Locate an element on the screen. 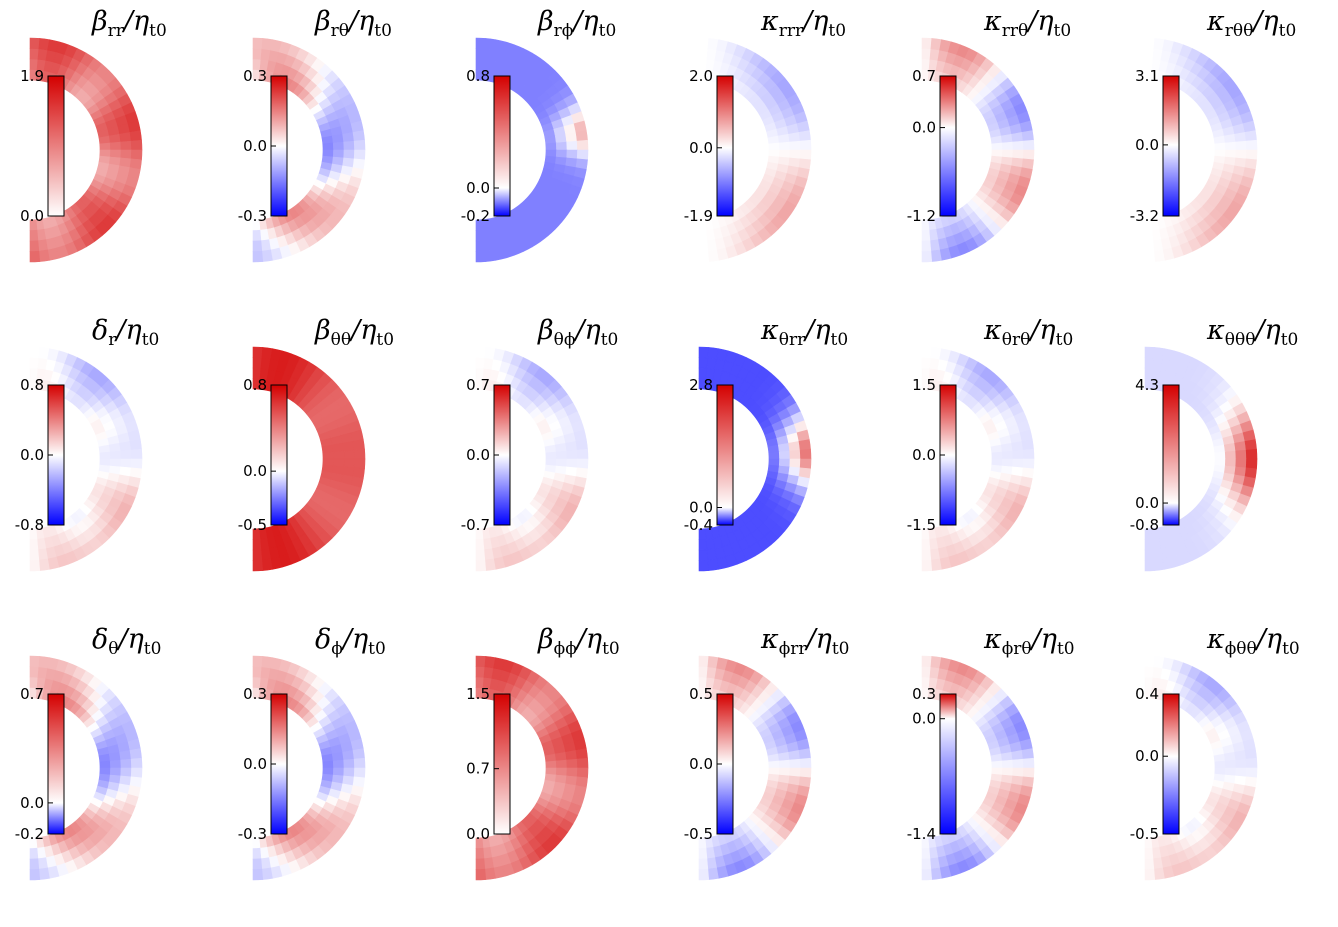 This screenshot has height=927, width=1338. panel-title: κθrθ/ηt0 is located at coordinates (1048, 333).